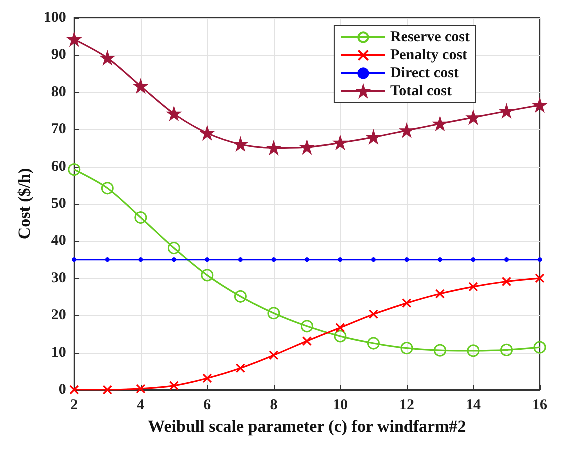  What do you see at coordinates (208, 406) in the screenshot?
I see `x-tick-label: 6` at bounding box center [208, 406].